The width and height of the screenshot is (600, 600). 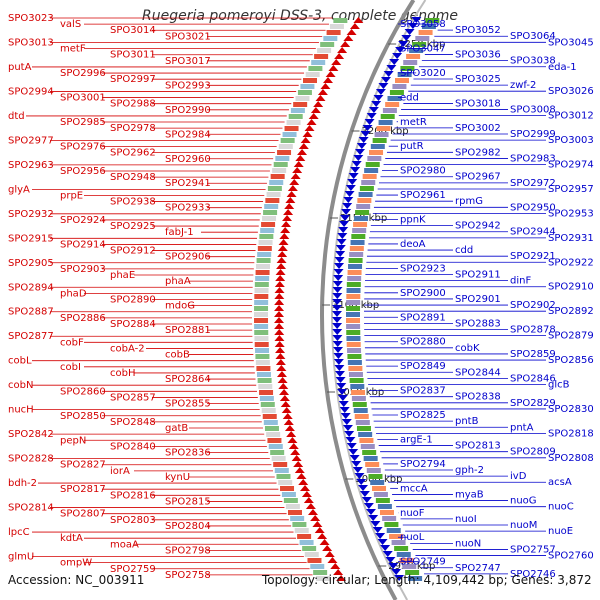 I want to click on right-gene-label: SPO2878, so click(x=533, y=329).